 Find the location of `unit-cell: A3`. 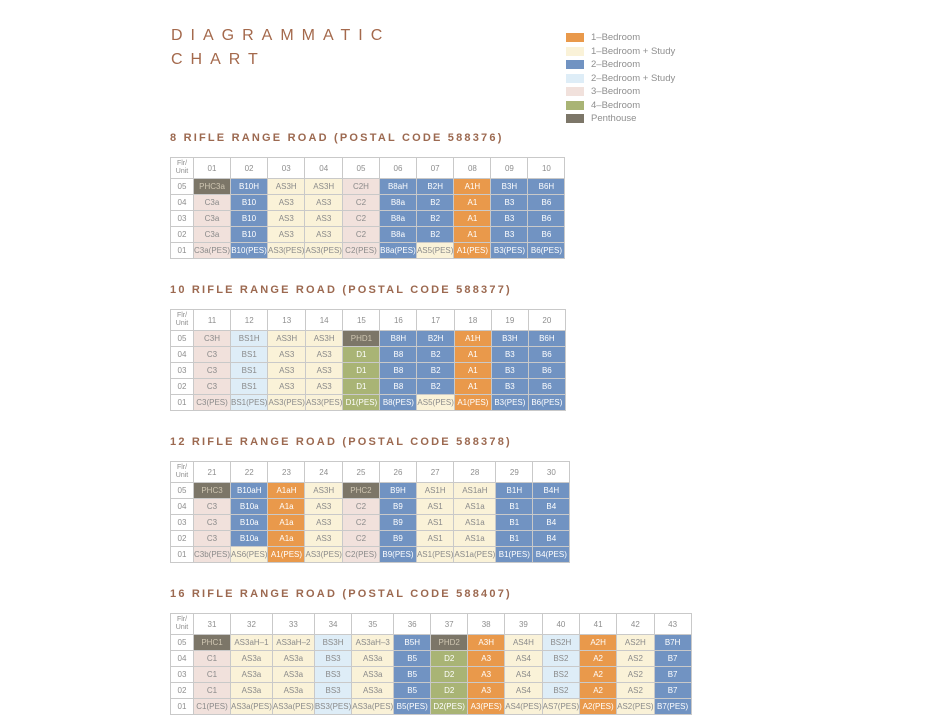

unit-cell: A3 is located at coordinates (486, 674).